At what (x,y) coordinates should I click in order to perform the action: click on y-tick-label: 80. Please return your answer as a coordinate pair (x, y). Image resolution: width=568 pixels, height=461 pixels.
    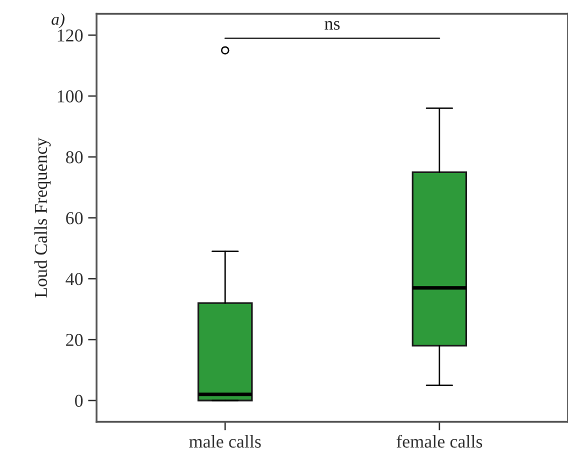
    Looking at the image, I should click on (74, 157).